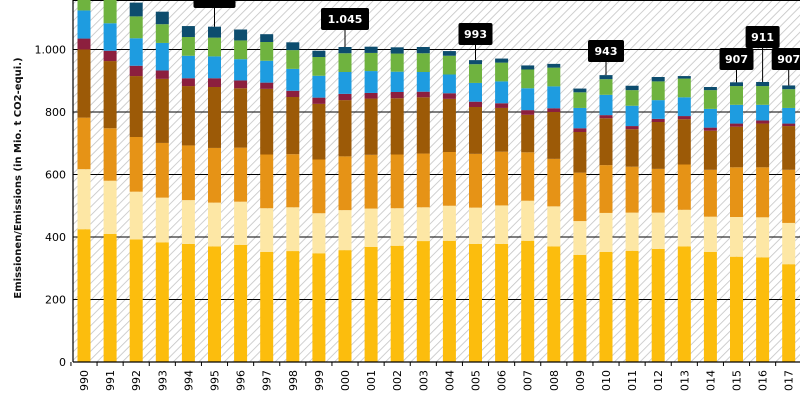 This screenshot has height=400, width=800. Describe the element at coordinates (371, 204) in the screenshot. I see `bar-stack-2001` at that location.